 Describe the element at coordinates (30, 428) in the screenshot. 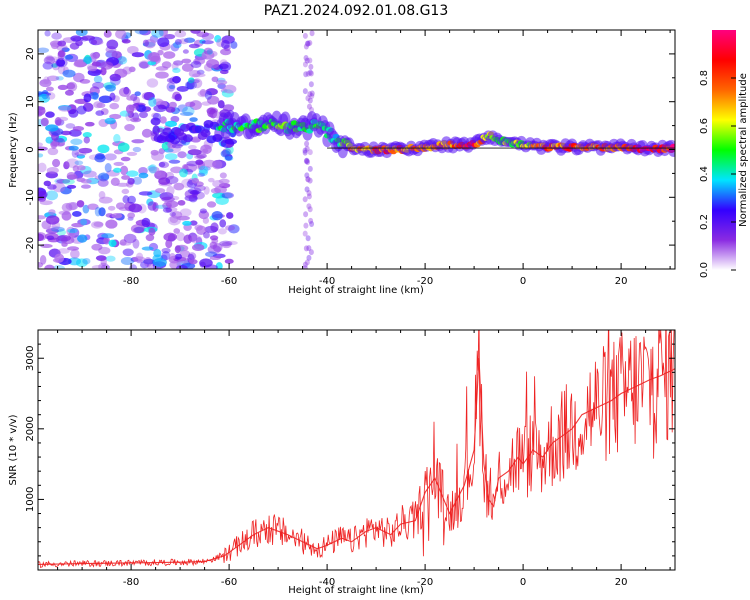

I see `snr-ytick-label: 2000` at that location.